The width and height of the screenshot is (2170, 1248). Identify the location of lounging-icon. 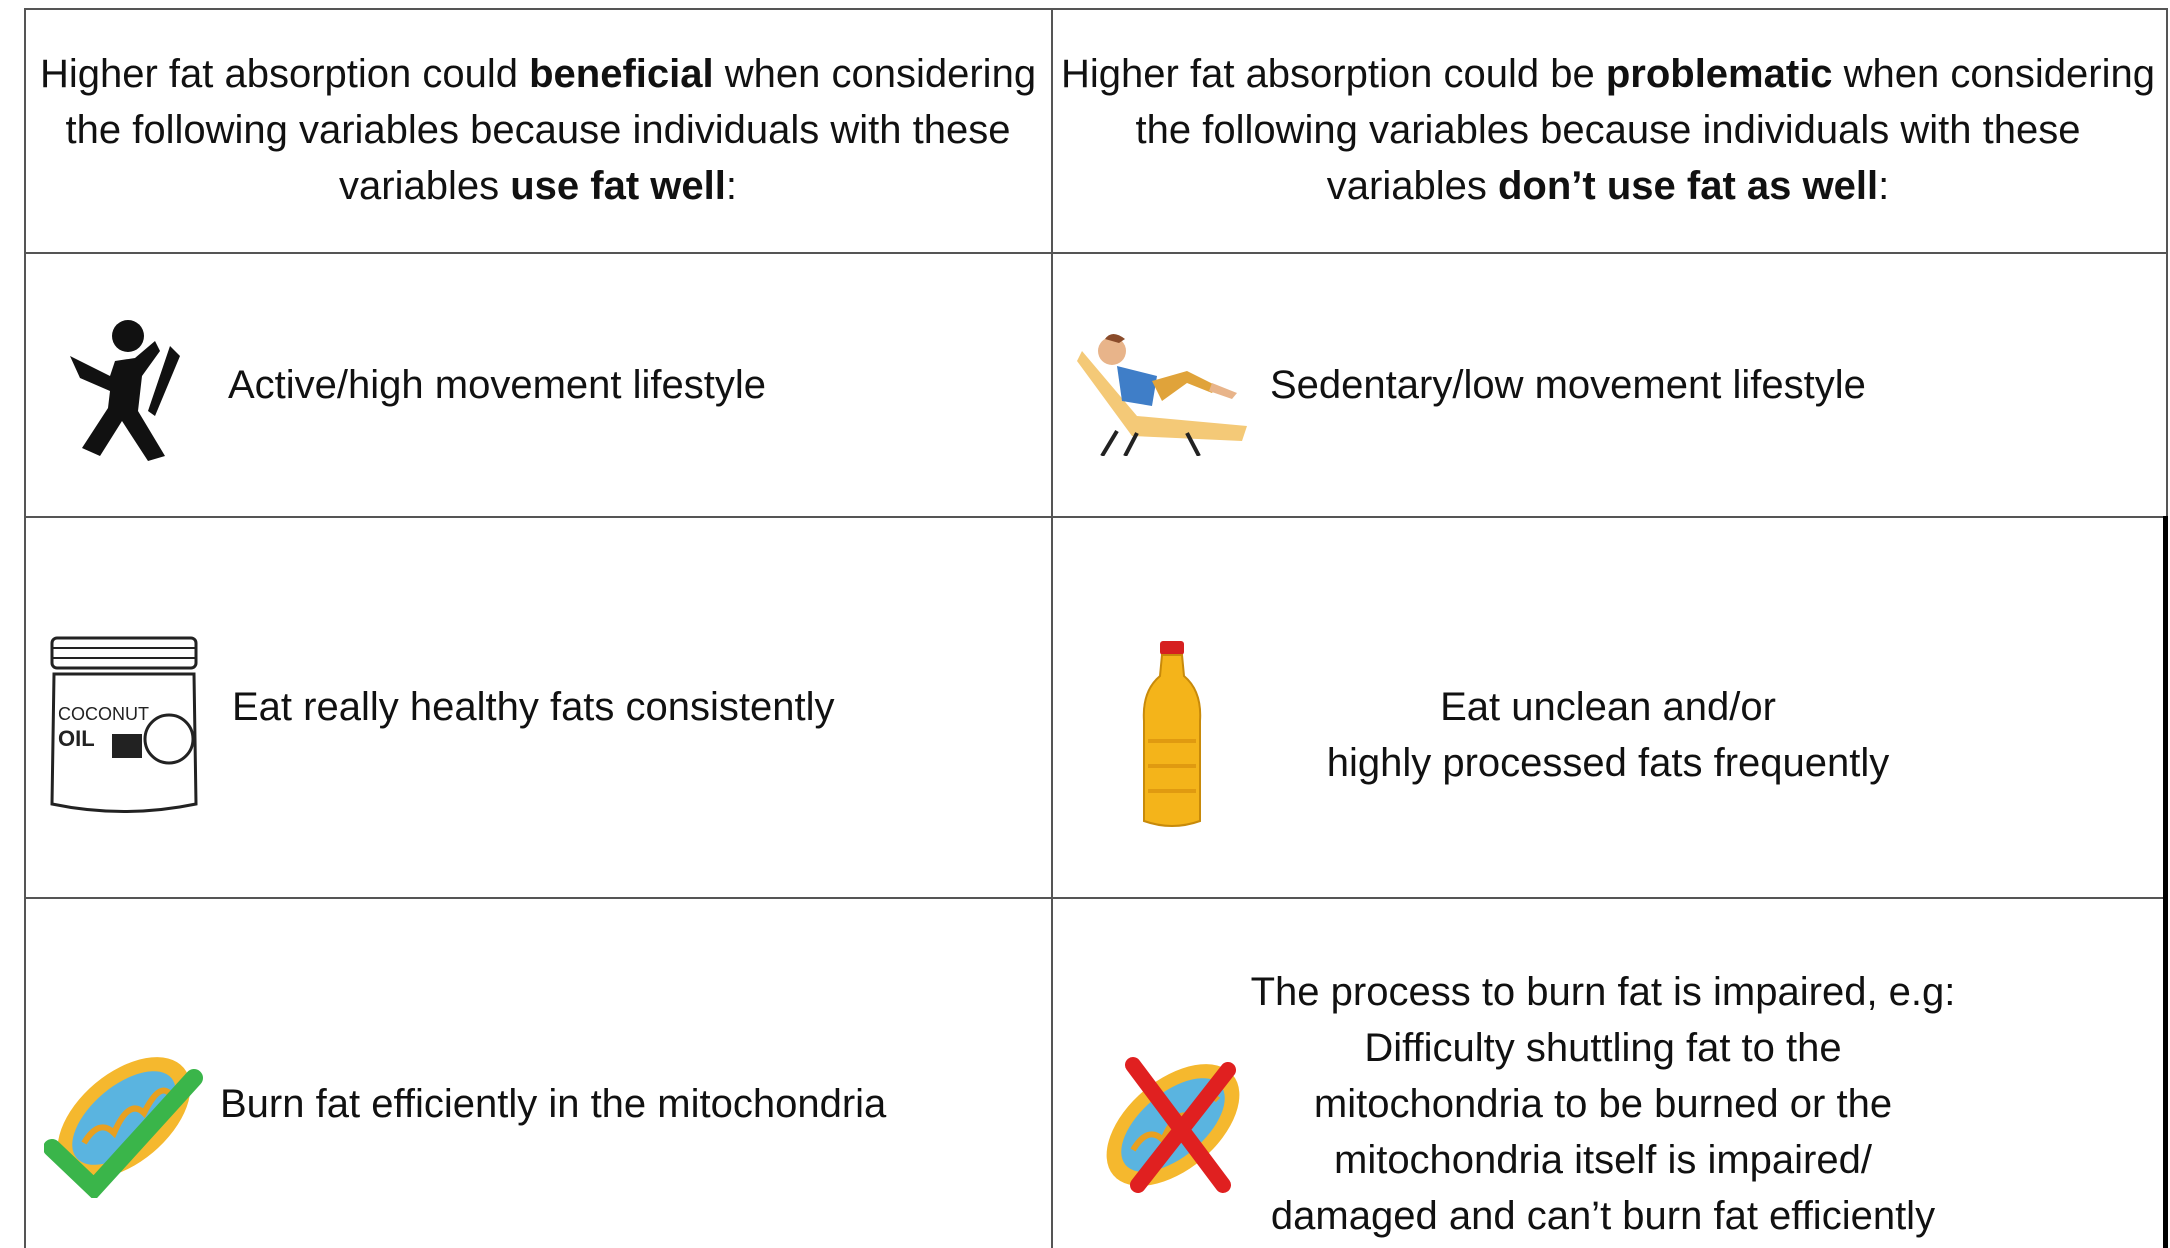
(1162, 395).